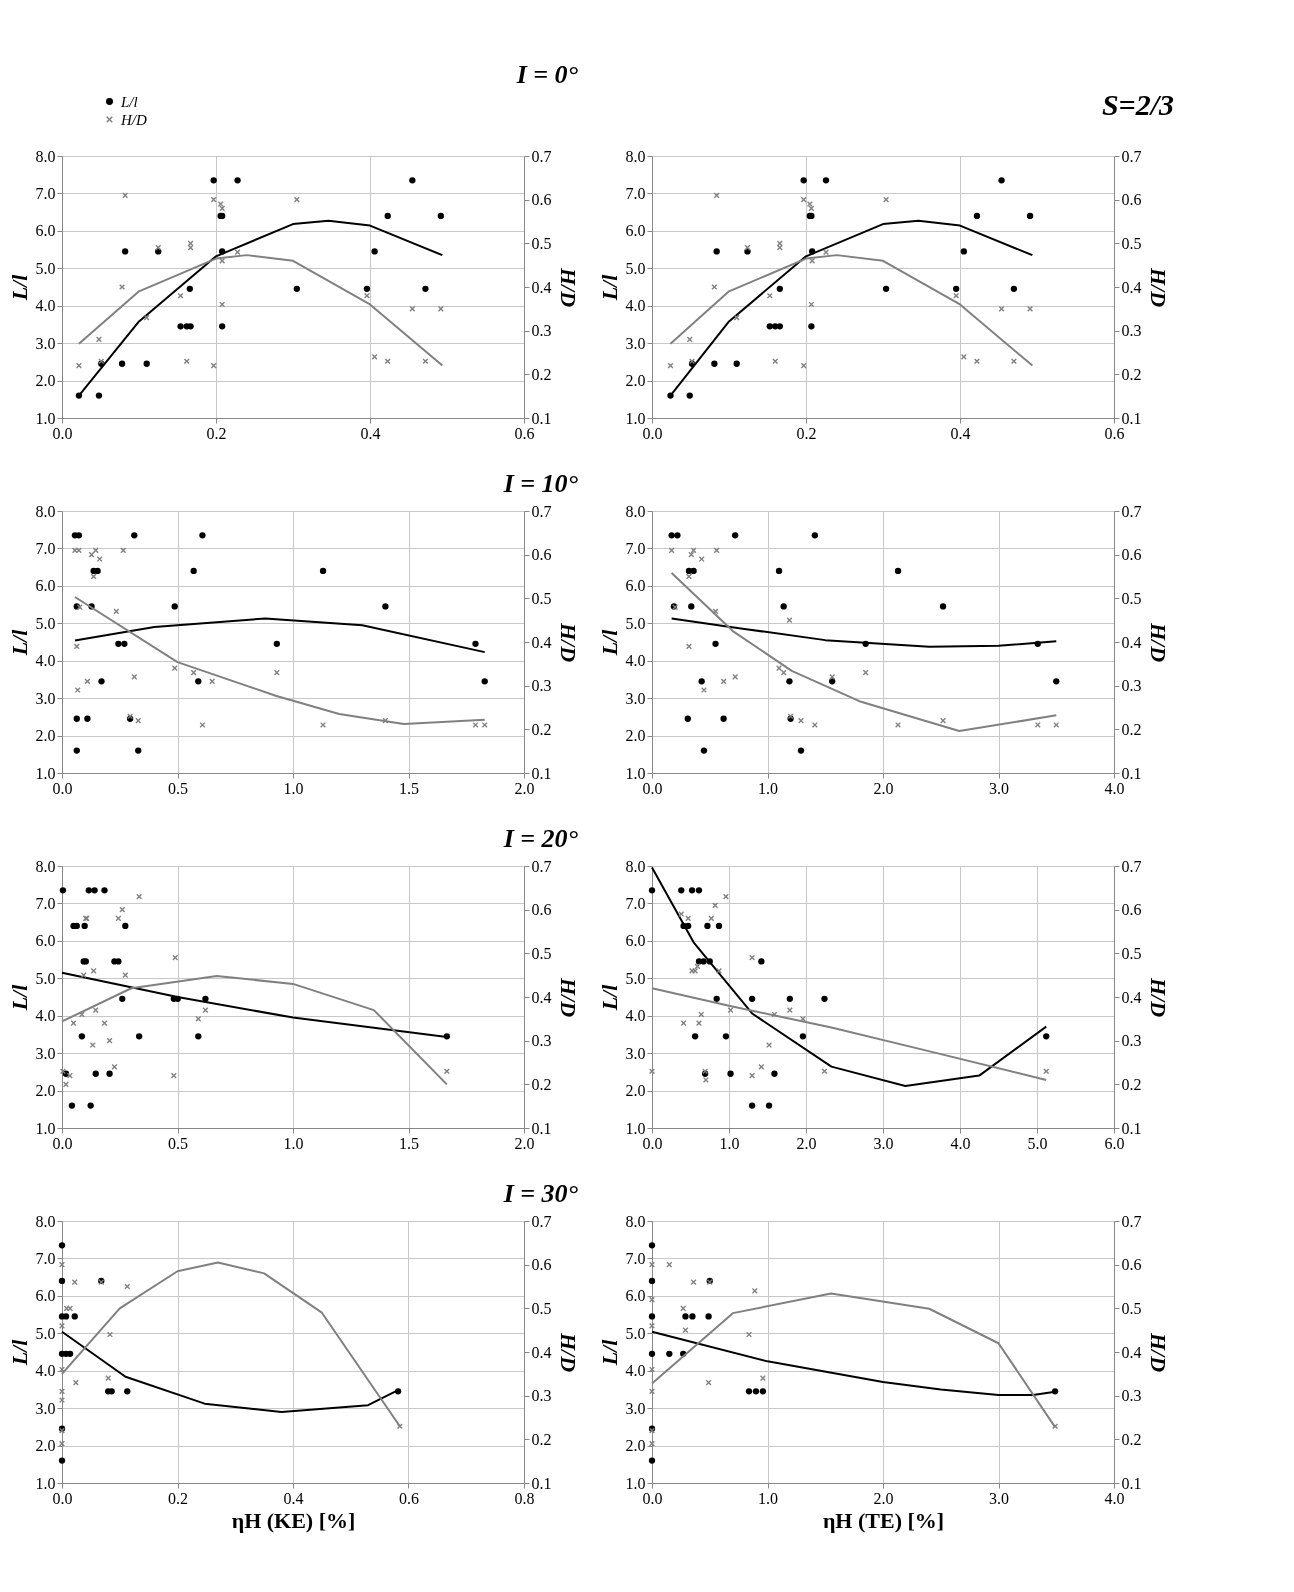  I want to click on x-tick-label: 0.5, so click(178, 788).